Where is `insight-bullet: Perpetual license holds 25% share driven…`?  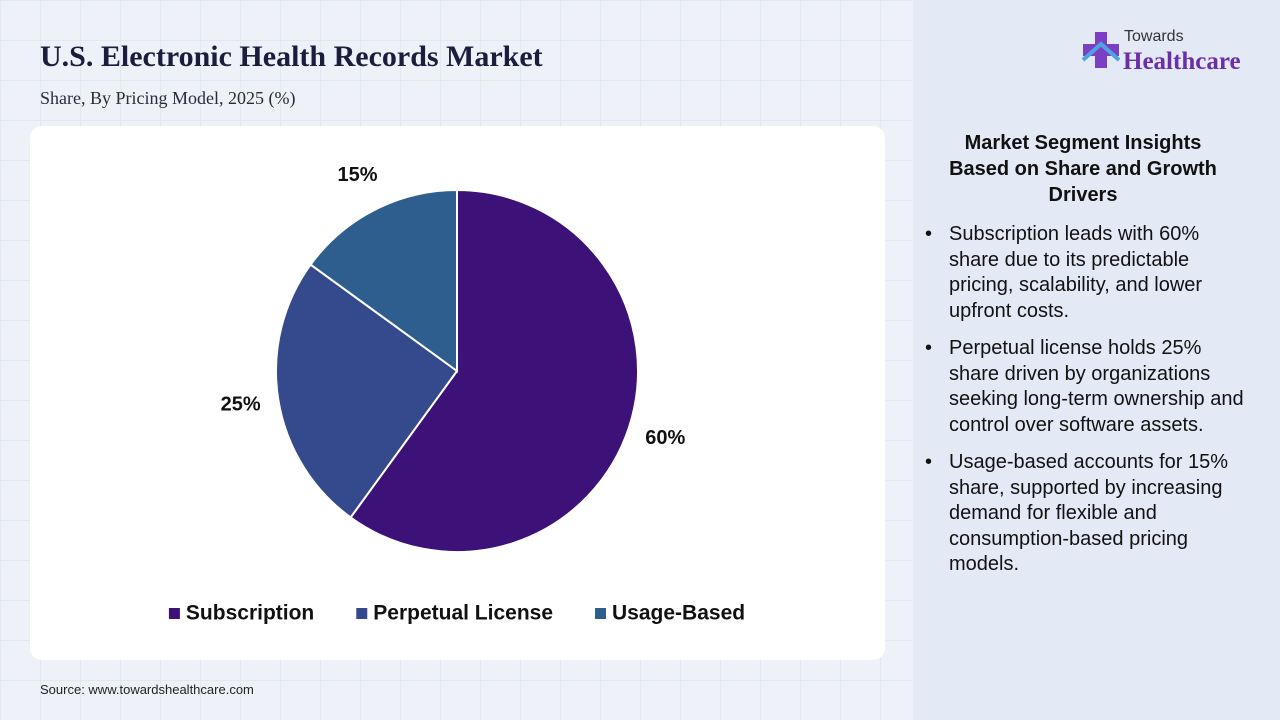 insight-bullet: Perpetual license holds 25% share driven… is located at coordinates (1085, 387).